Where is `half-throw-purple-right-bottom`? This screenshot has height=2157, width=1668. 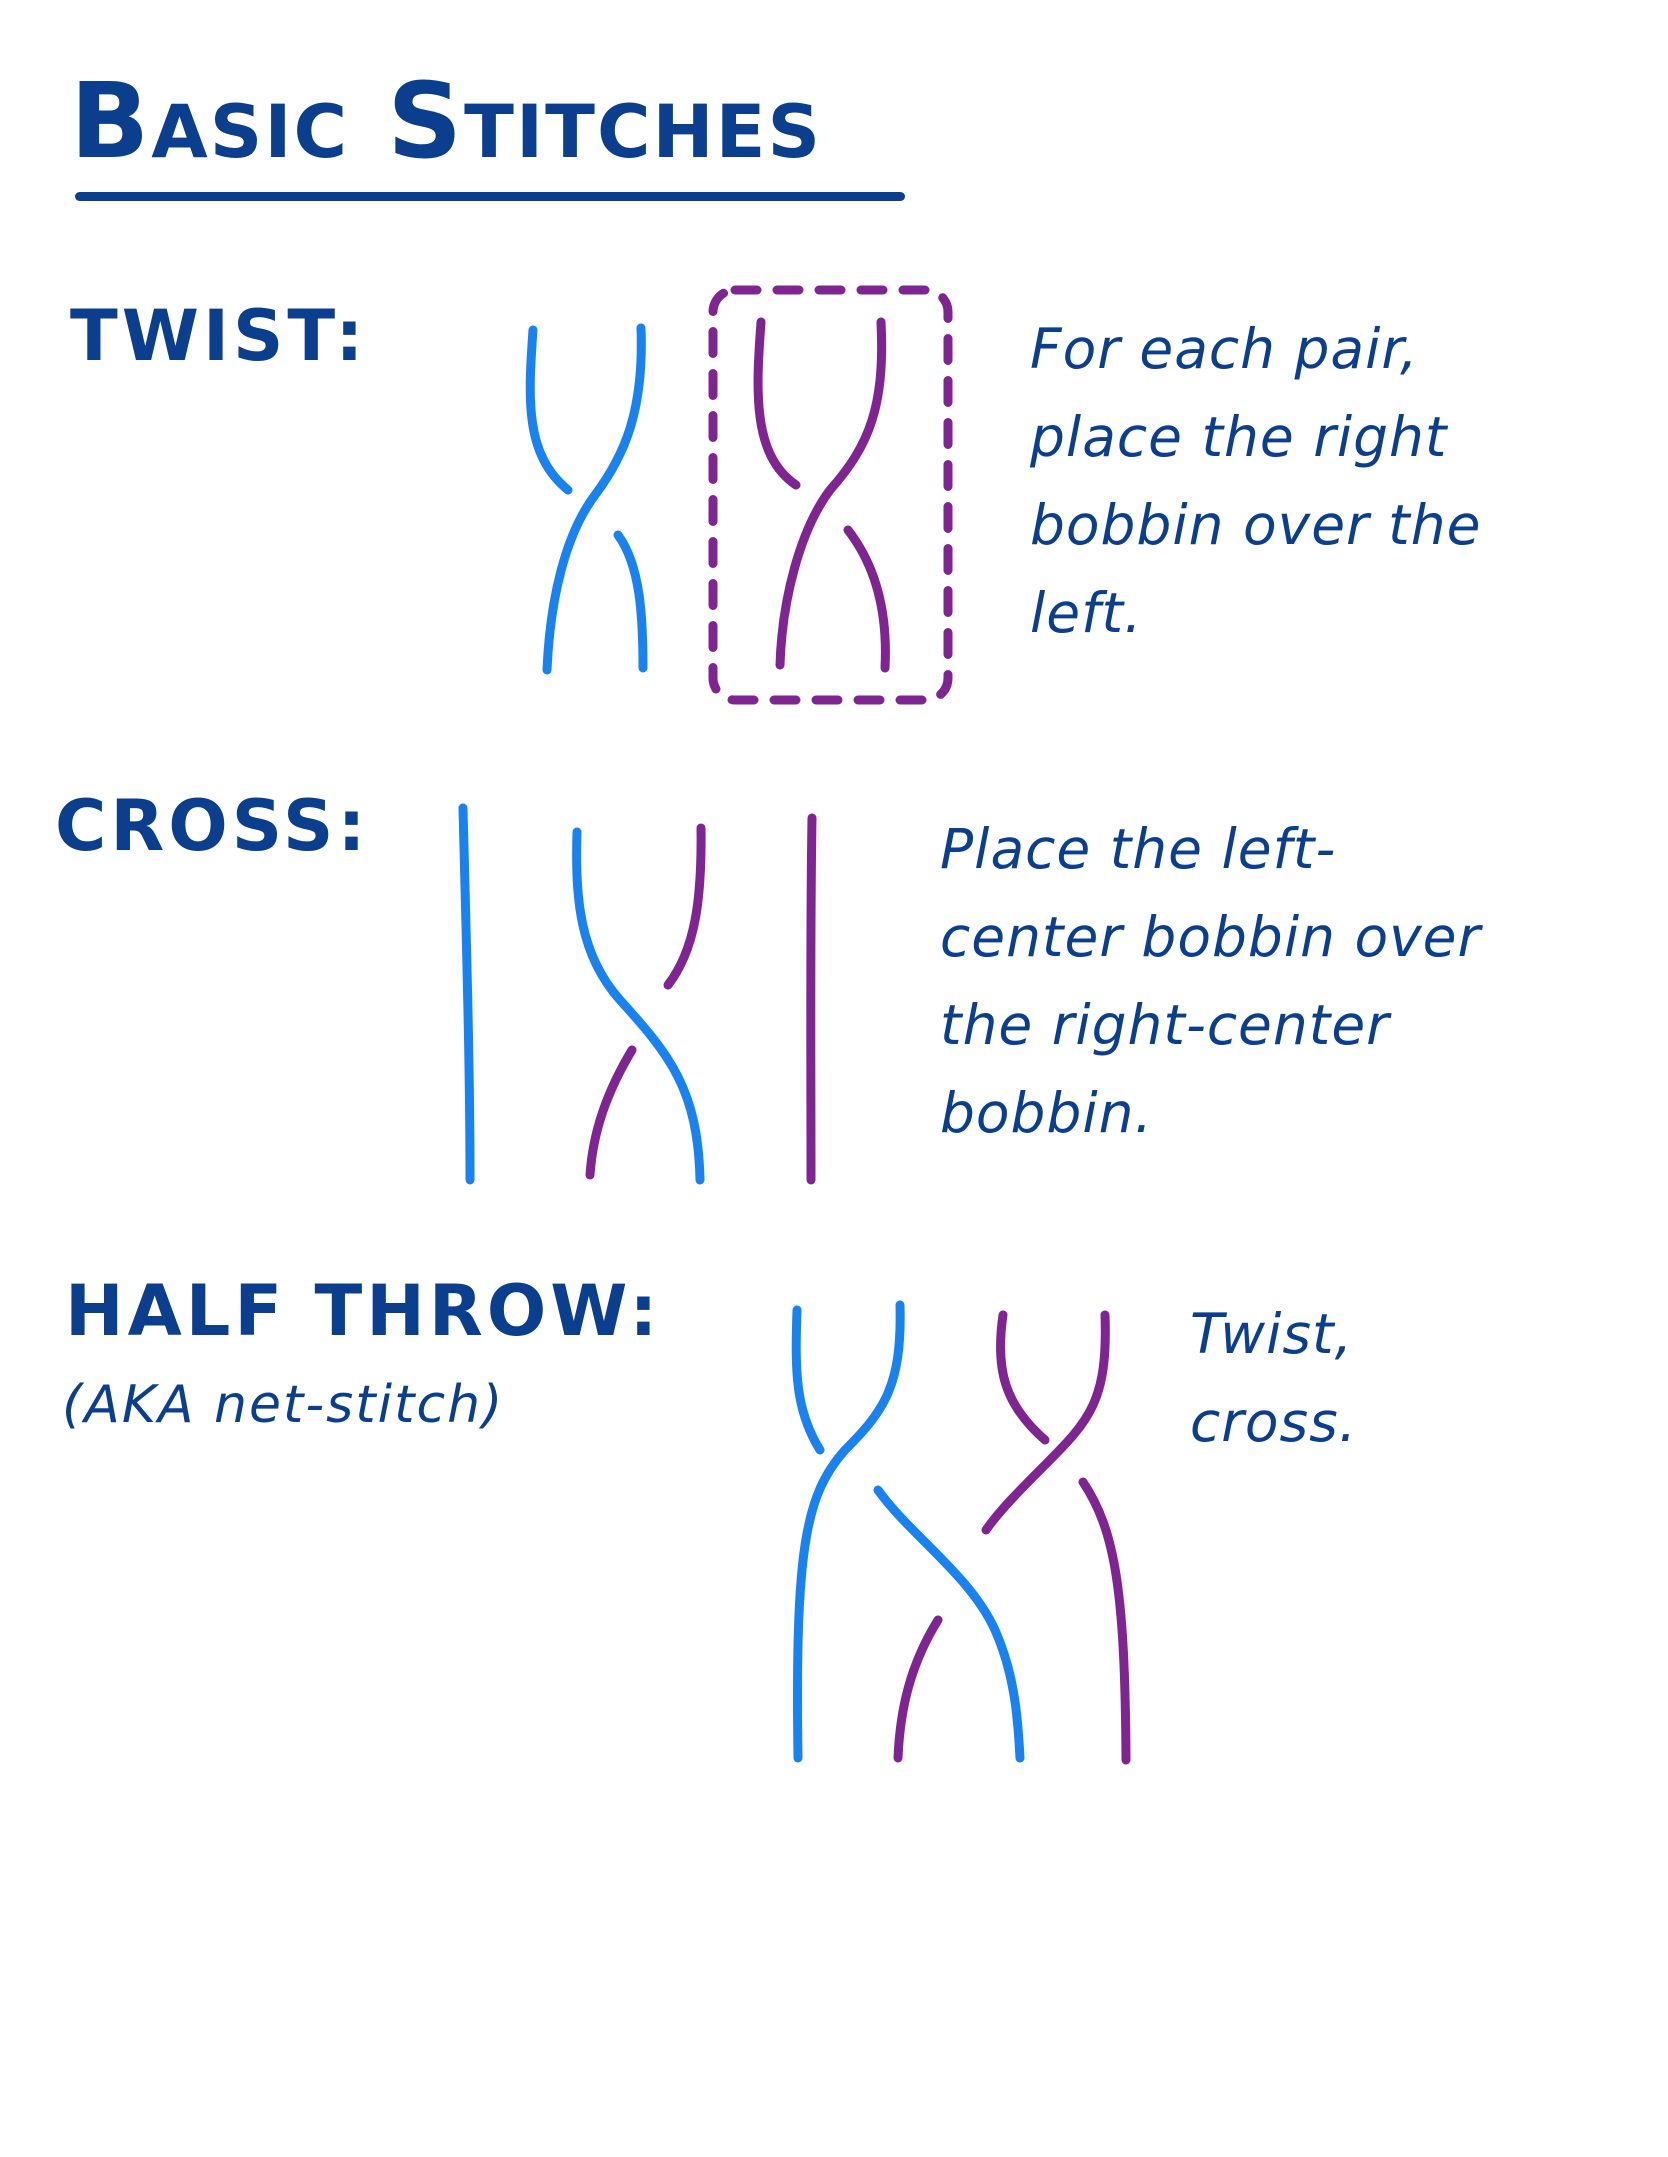 half-throw-purple-right-bottom is located at coordinates (1104, 1621).